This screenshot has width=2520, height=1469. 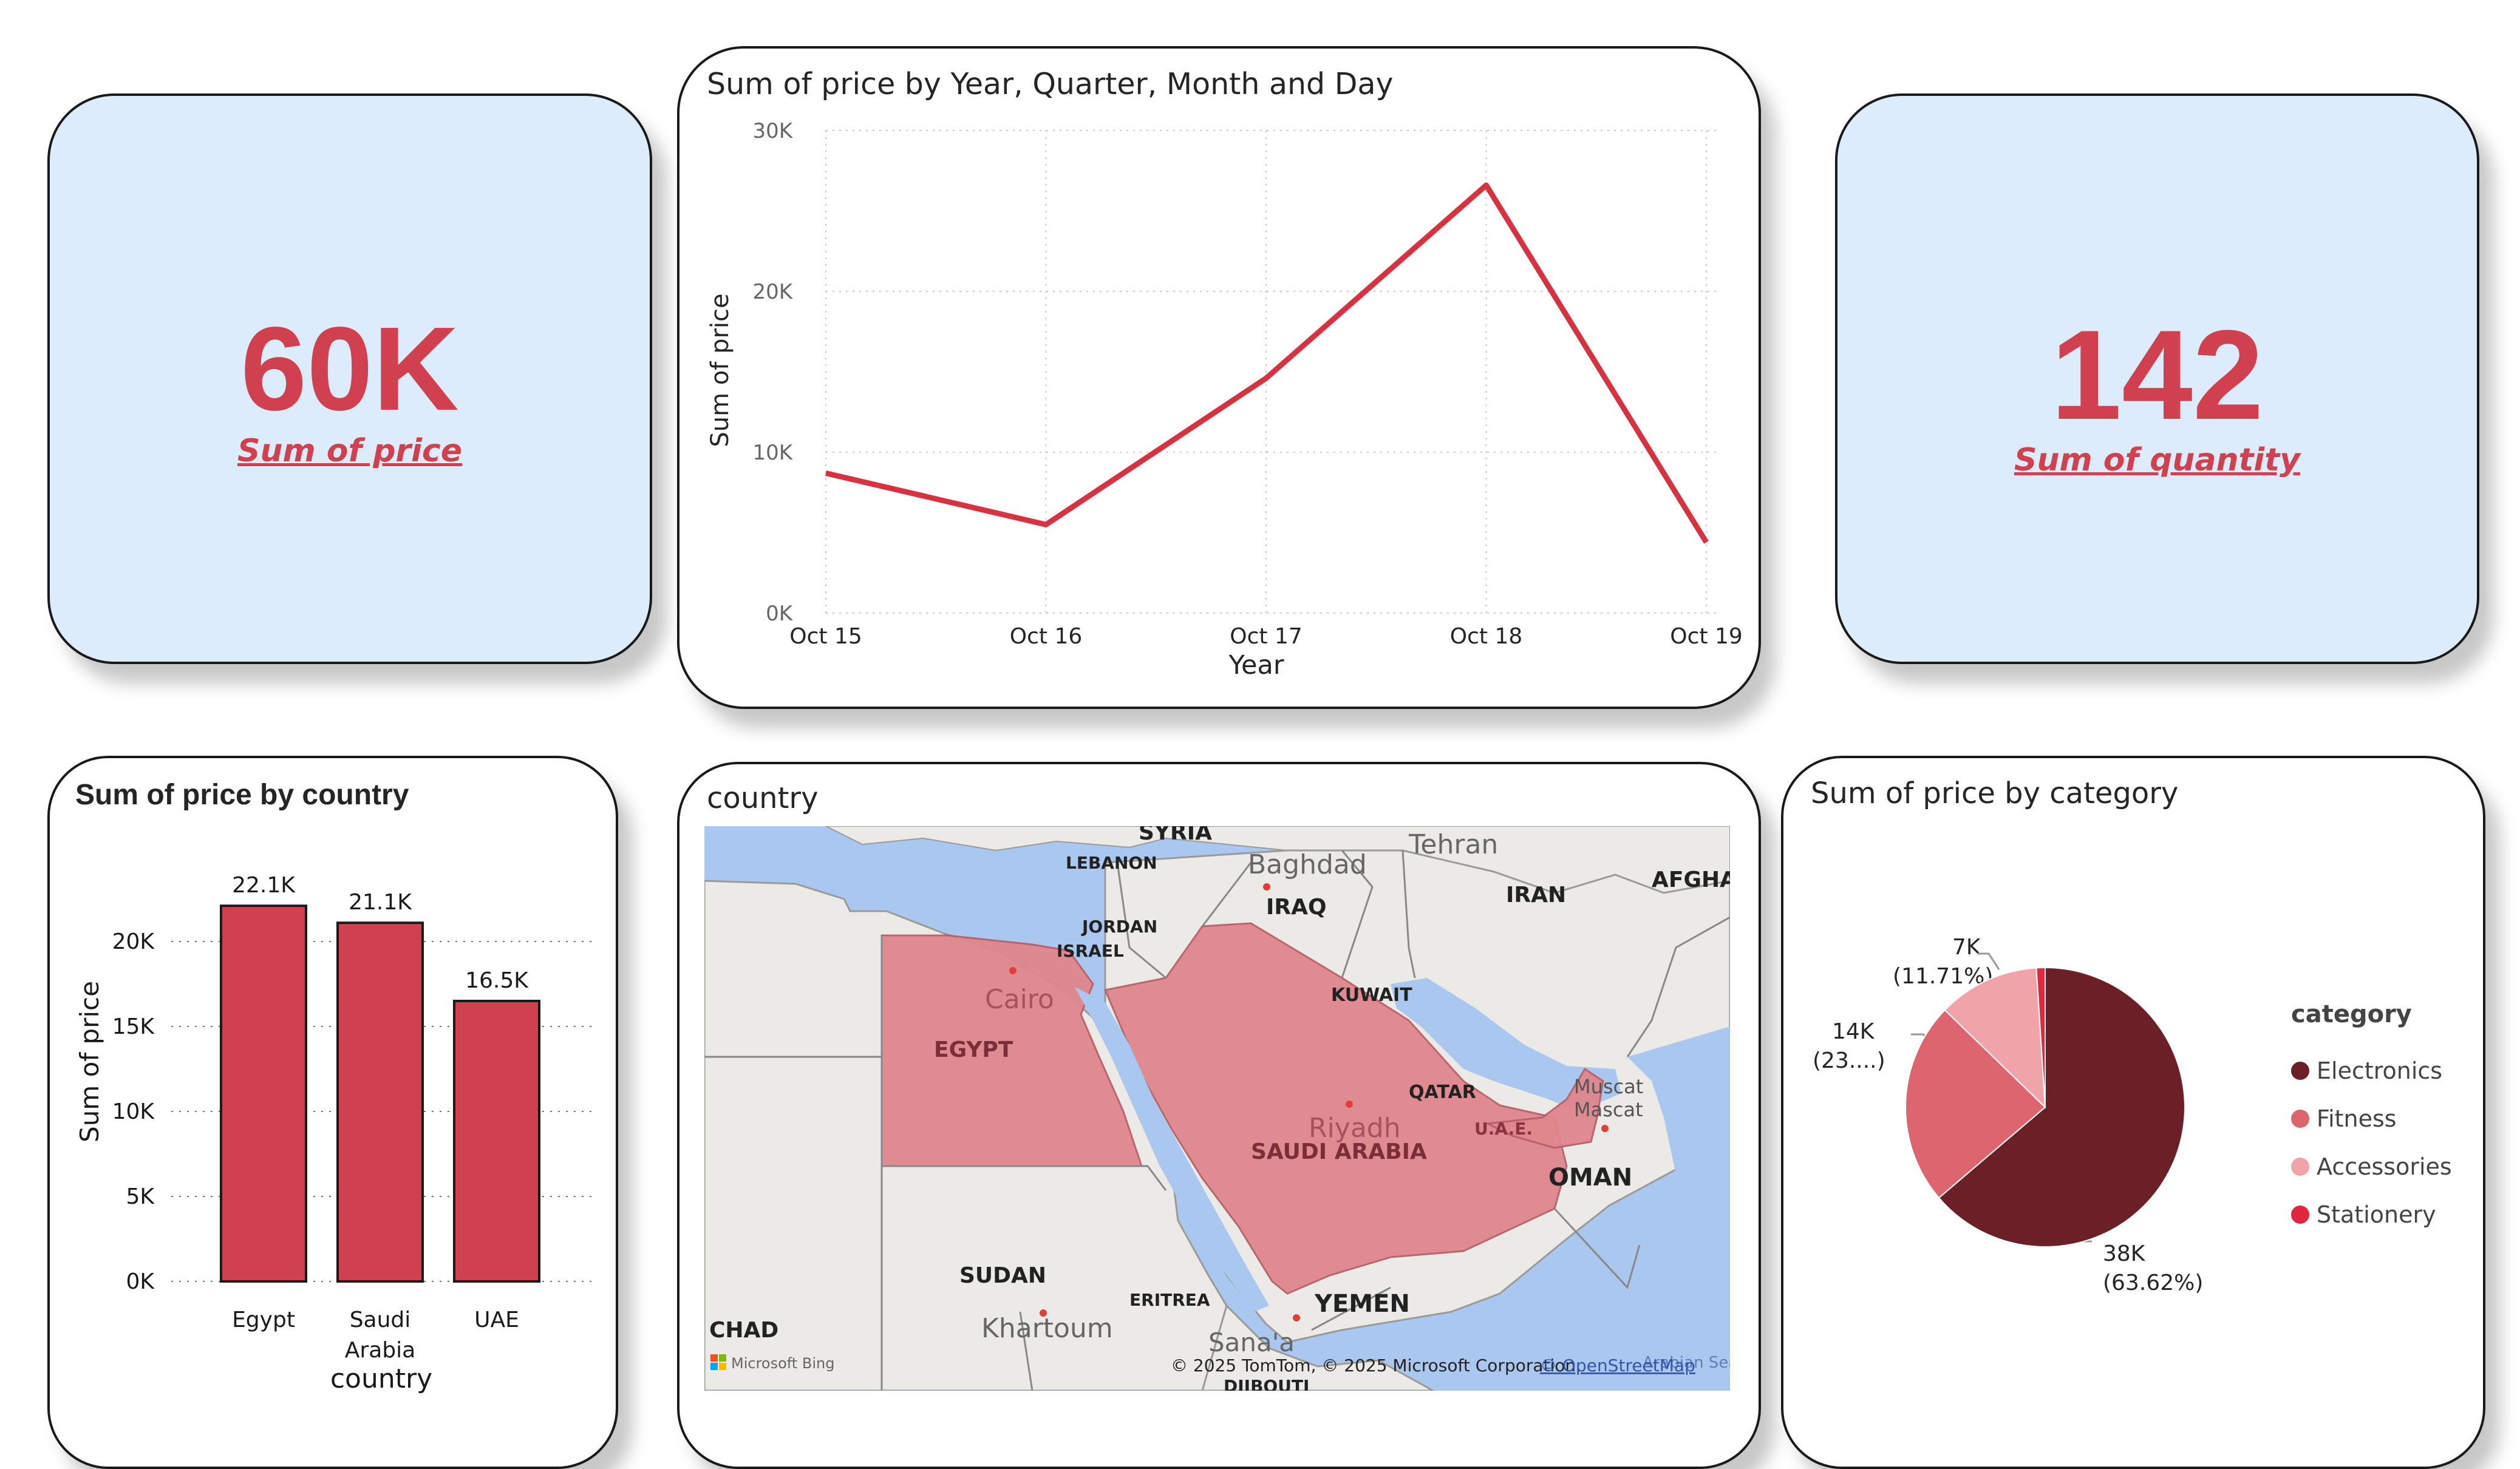 What do you see at coordinates (1617, 1365) in the screenshot?
I see `map-credit-link: © OpenStreetMap` at bounding box center [1617, 1365].